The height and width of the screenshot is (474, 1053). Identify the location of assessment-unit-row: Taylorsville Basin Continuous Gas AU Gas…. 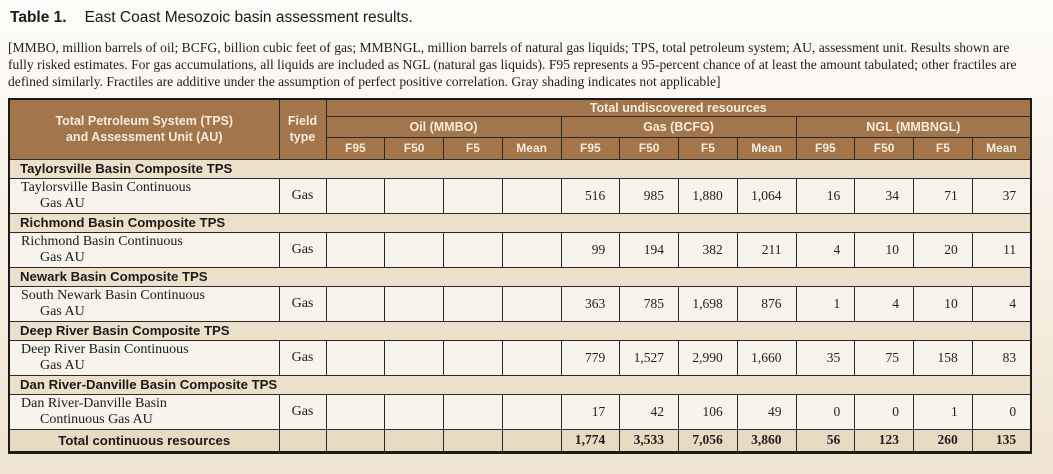
(520, 195).